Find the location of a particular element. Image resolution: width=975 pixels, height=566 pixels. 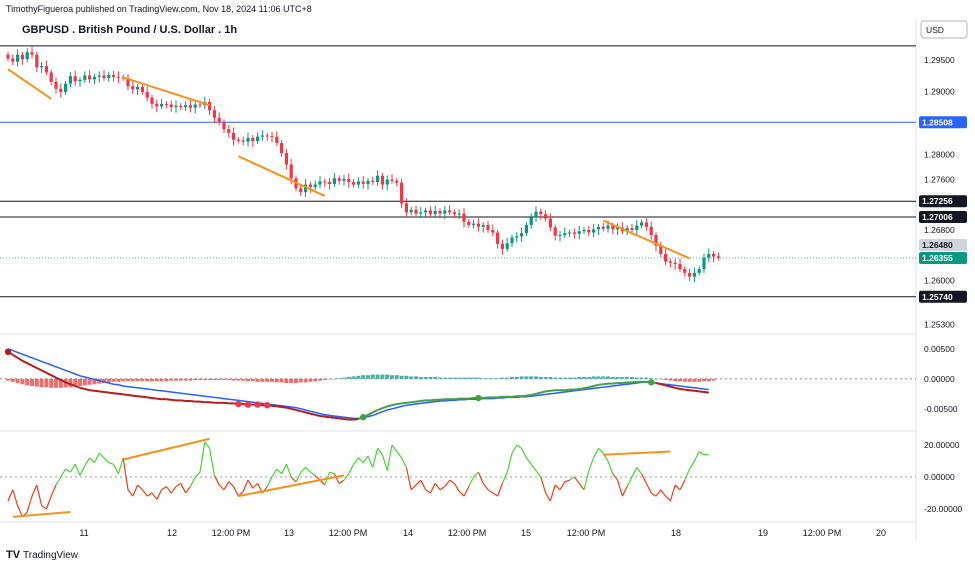

level-price-value: 1.27006 is located at coordinates (937, 217).